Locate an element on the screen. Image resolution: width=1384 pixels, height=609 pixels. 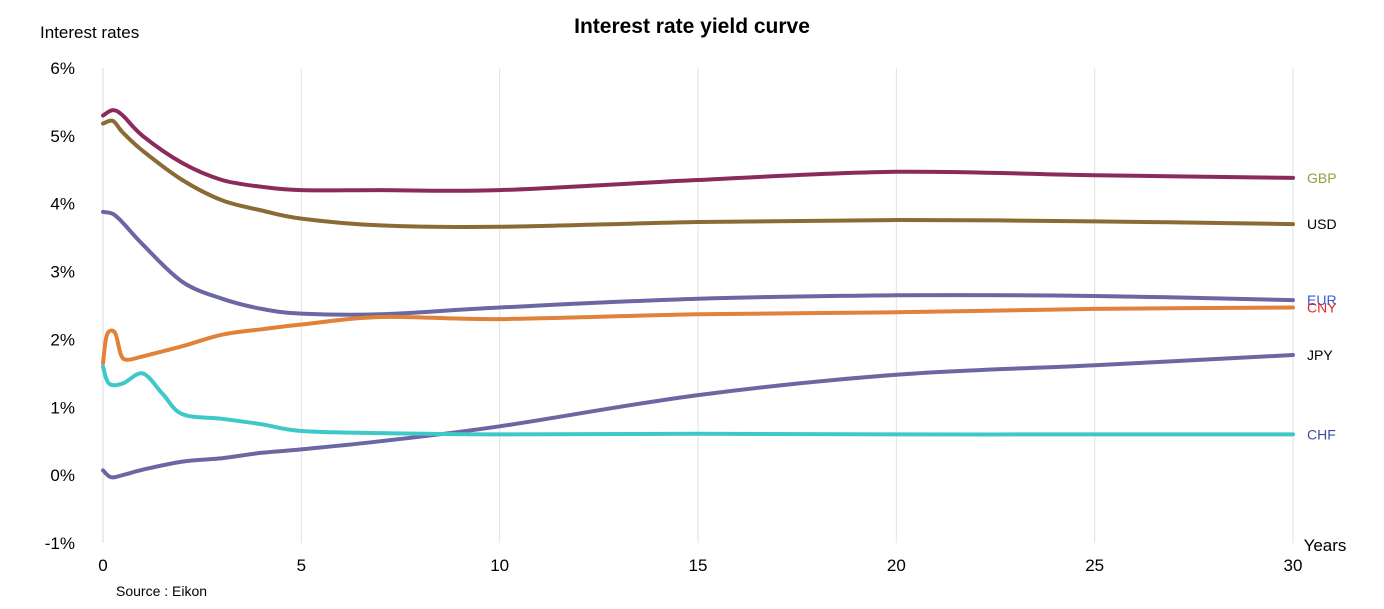
x-tick-label: 20 is located at coordinates (896, 565).